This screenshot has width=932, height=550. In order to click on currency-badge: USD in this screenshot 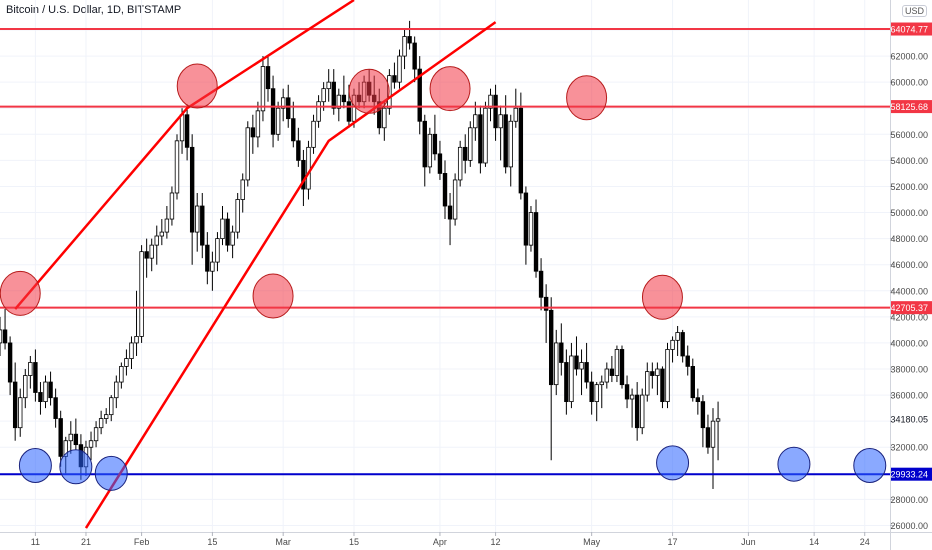, I will do `click(915, 11)`.